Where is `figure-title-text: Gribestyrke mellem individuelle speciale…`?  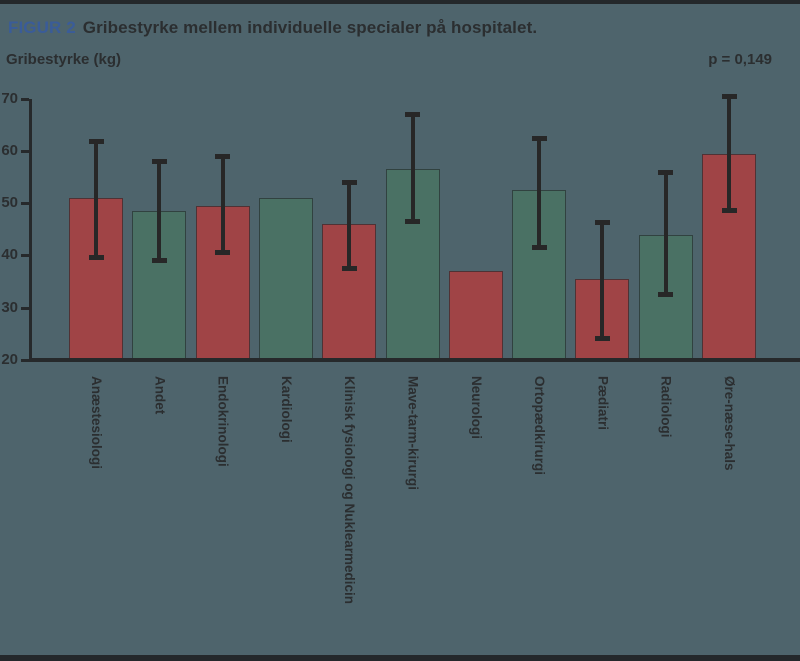
figure-title-text: Gribestyrke mellem individuelle speciale… is located at coordinates (310, 27).